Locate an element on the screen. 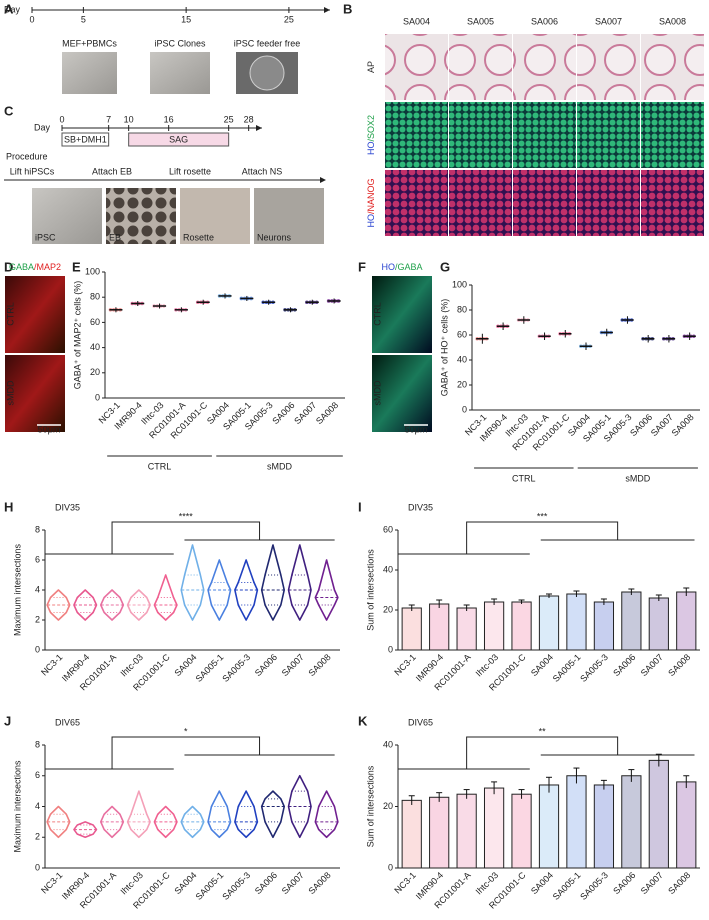 This screenshot has height=920, width=709. row-label: CTRL is located at coordinates (377, 314).